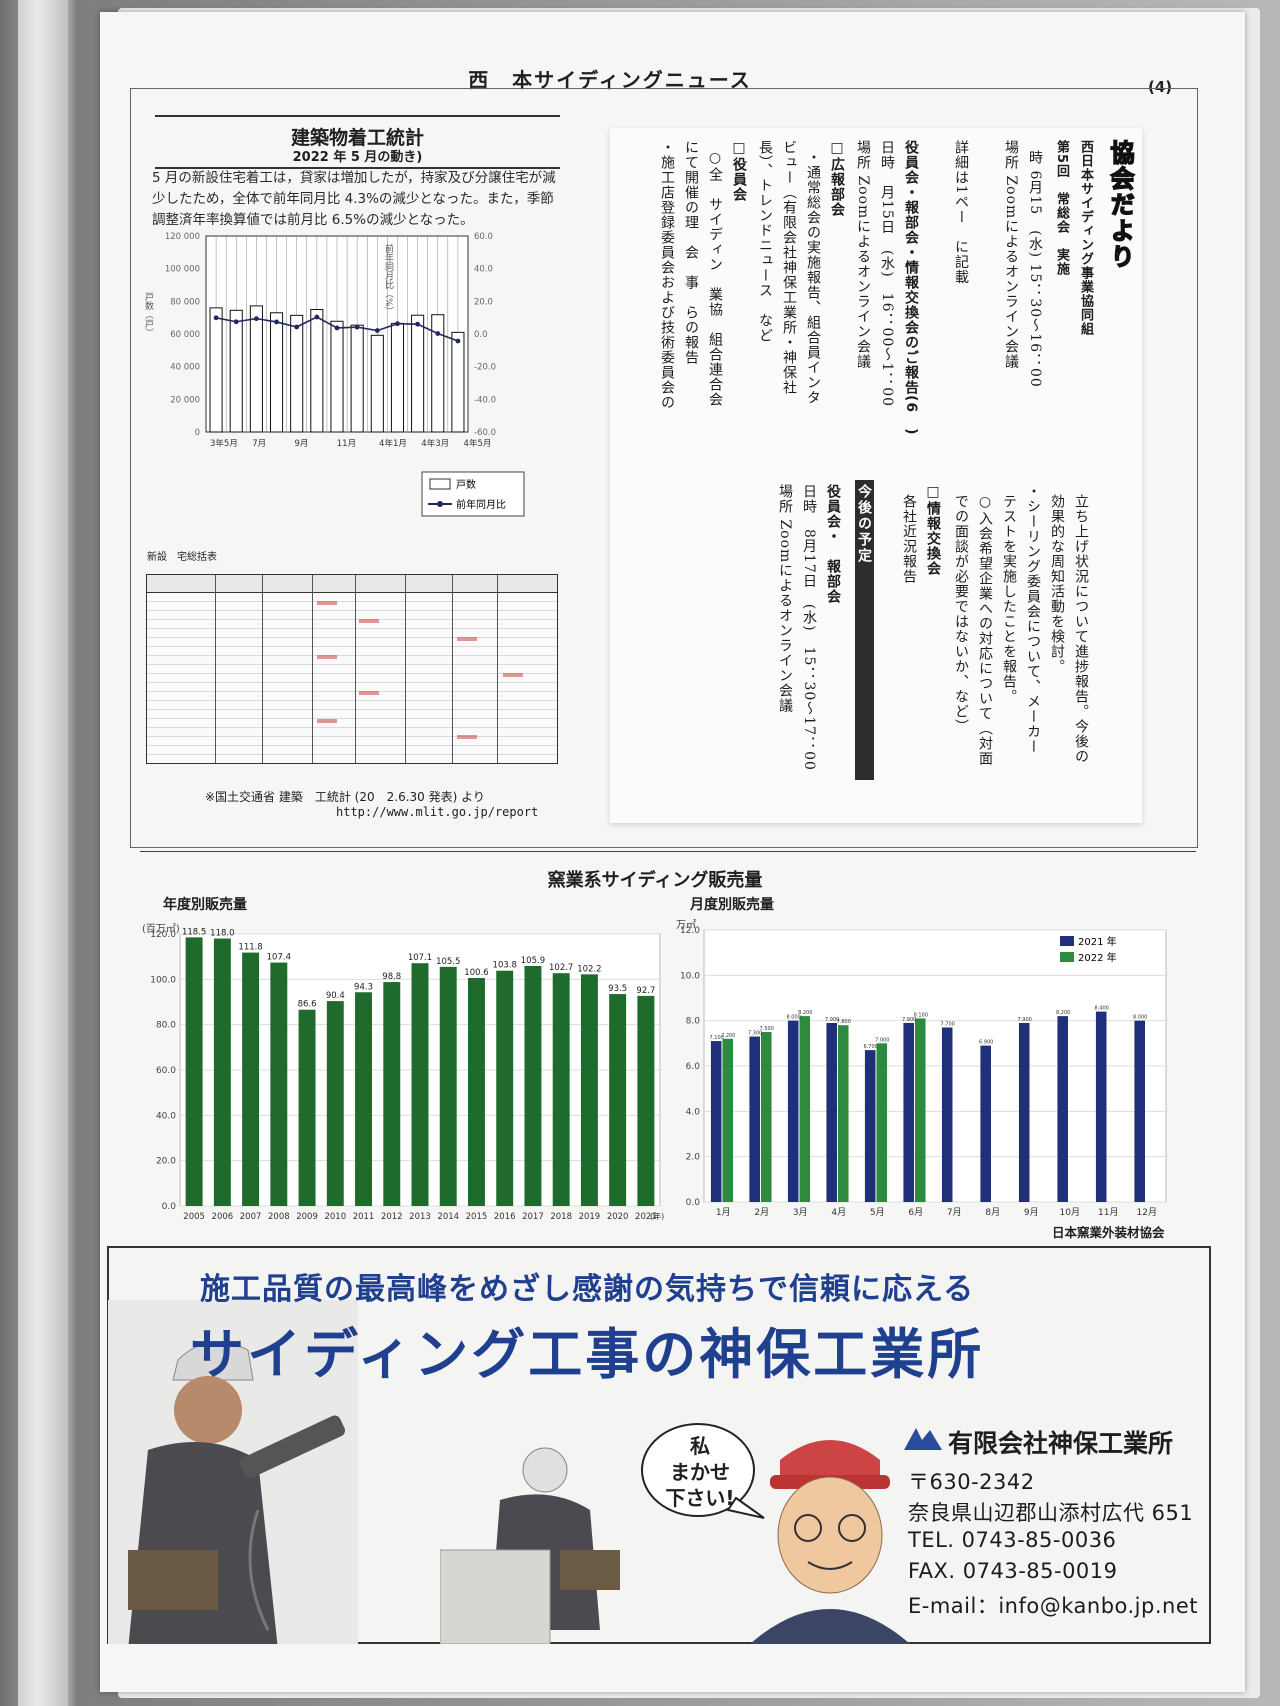 This screenshot has width=1280, height=1706. Describe the element at coordinates (1013, 1571) in the screenshot. I see `company-fax: FAX. 0743-85-0019` at that location.